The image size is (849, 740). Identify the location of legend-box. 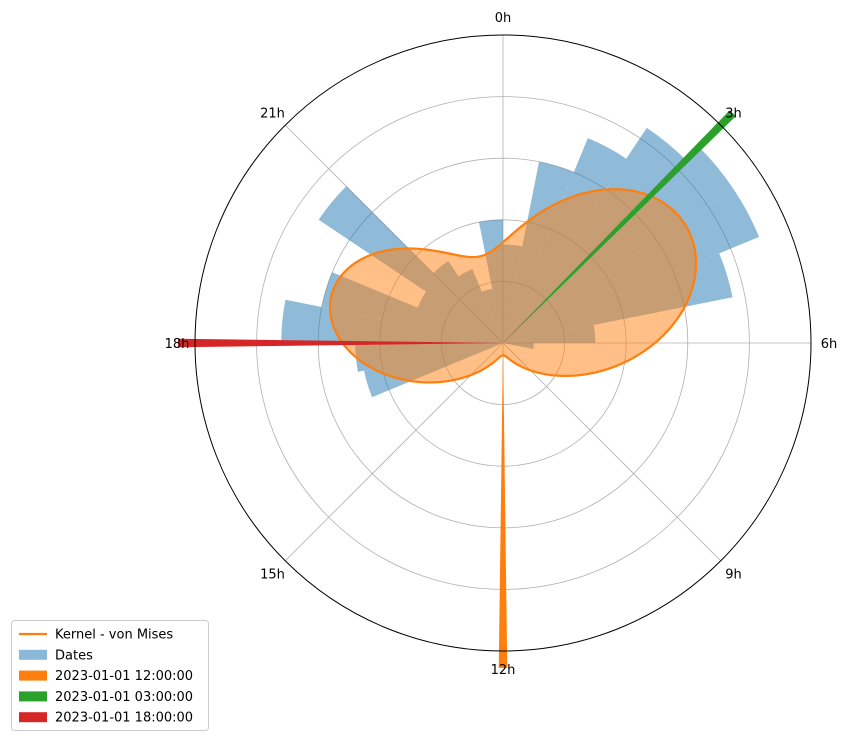
(110, 675).